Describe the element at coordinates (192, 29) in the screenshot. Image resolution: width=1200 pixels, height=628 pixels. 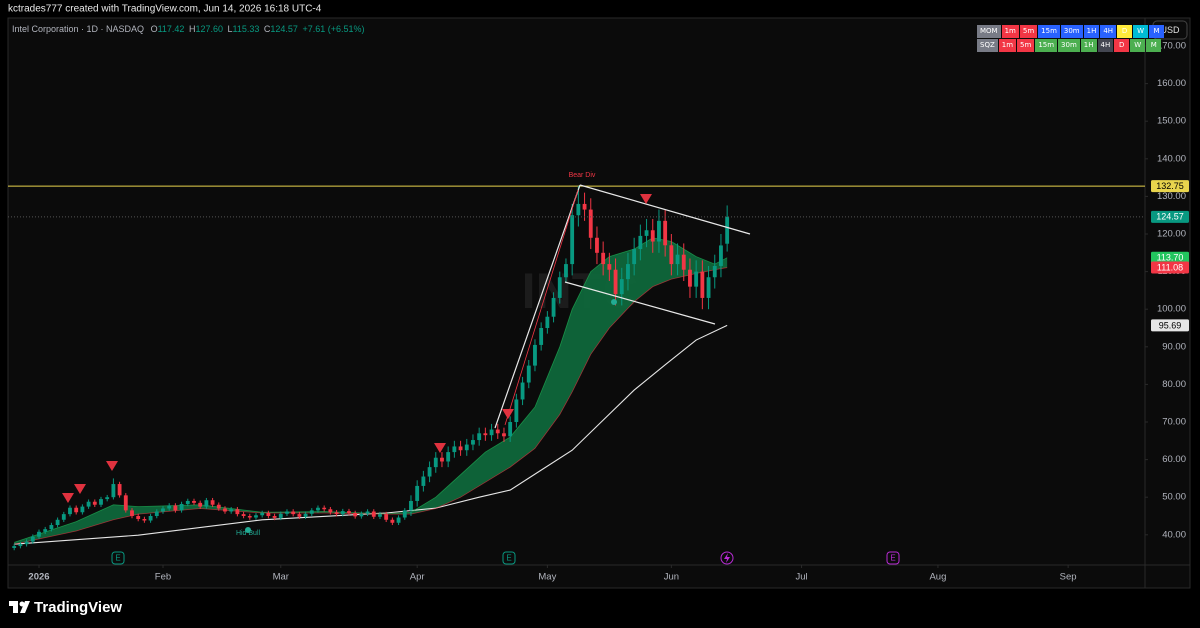
I see `ohlc-key: H` at that location.